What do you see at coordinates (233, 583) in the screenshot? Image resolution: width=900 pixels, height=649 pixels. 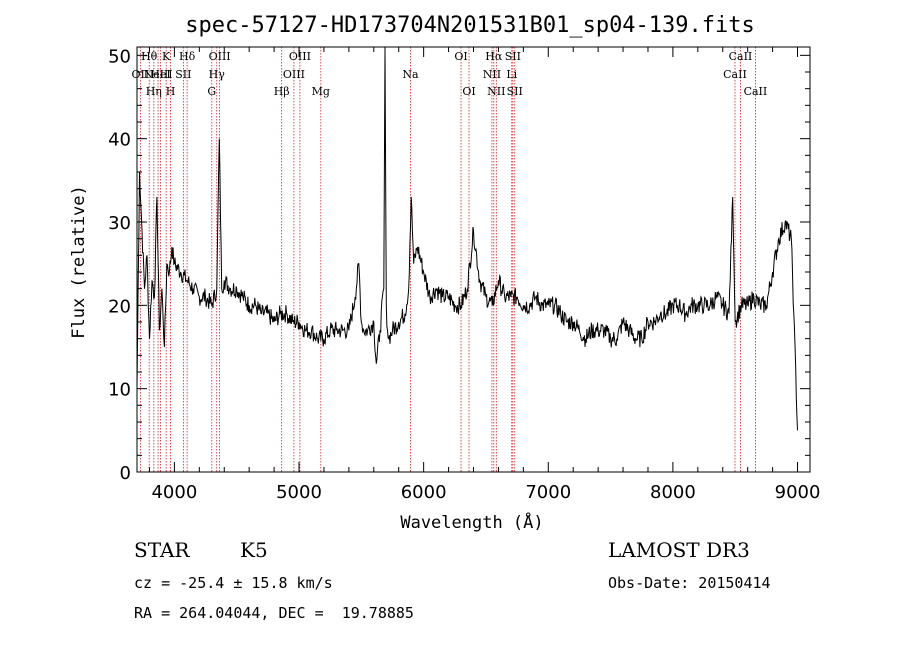 I see `redshift-line: cz = -25.4 ± 15.8 km/s` at bounding box center [233, 583].